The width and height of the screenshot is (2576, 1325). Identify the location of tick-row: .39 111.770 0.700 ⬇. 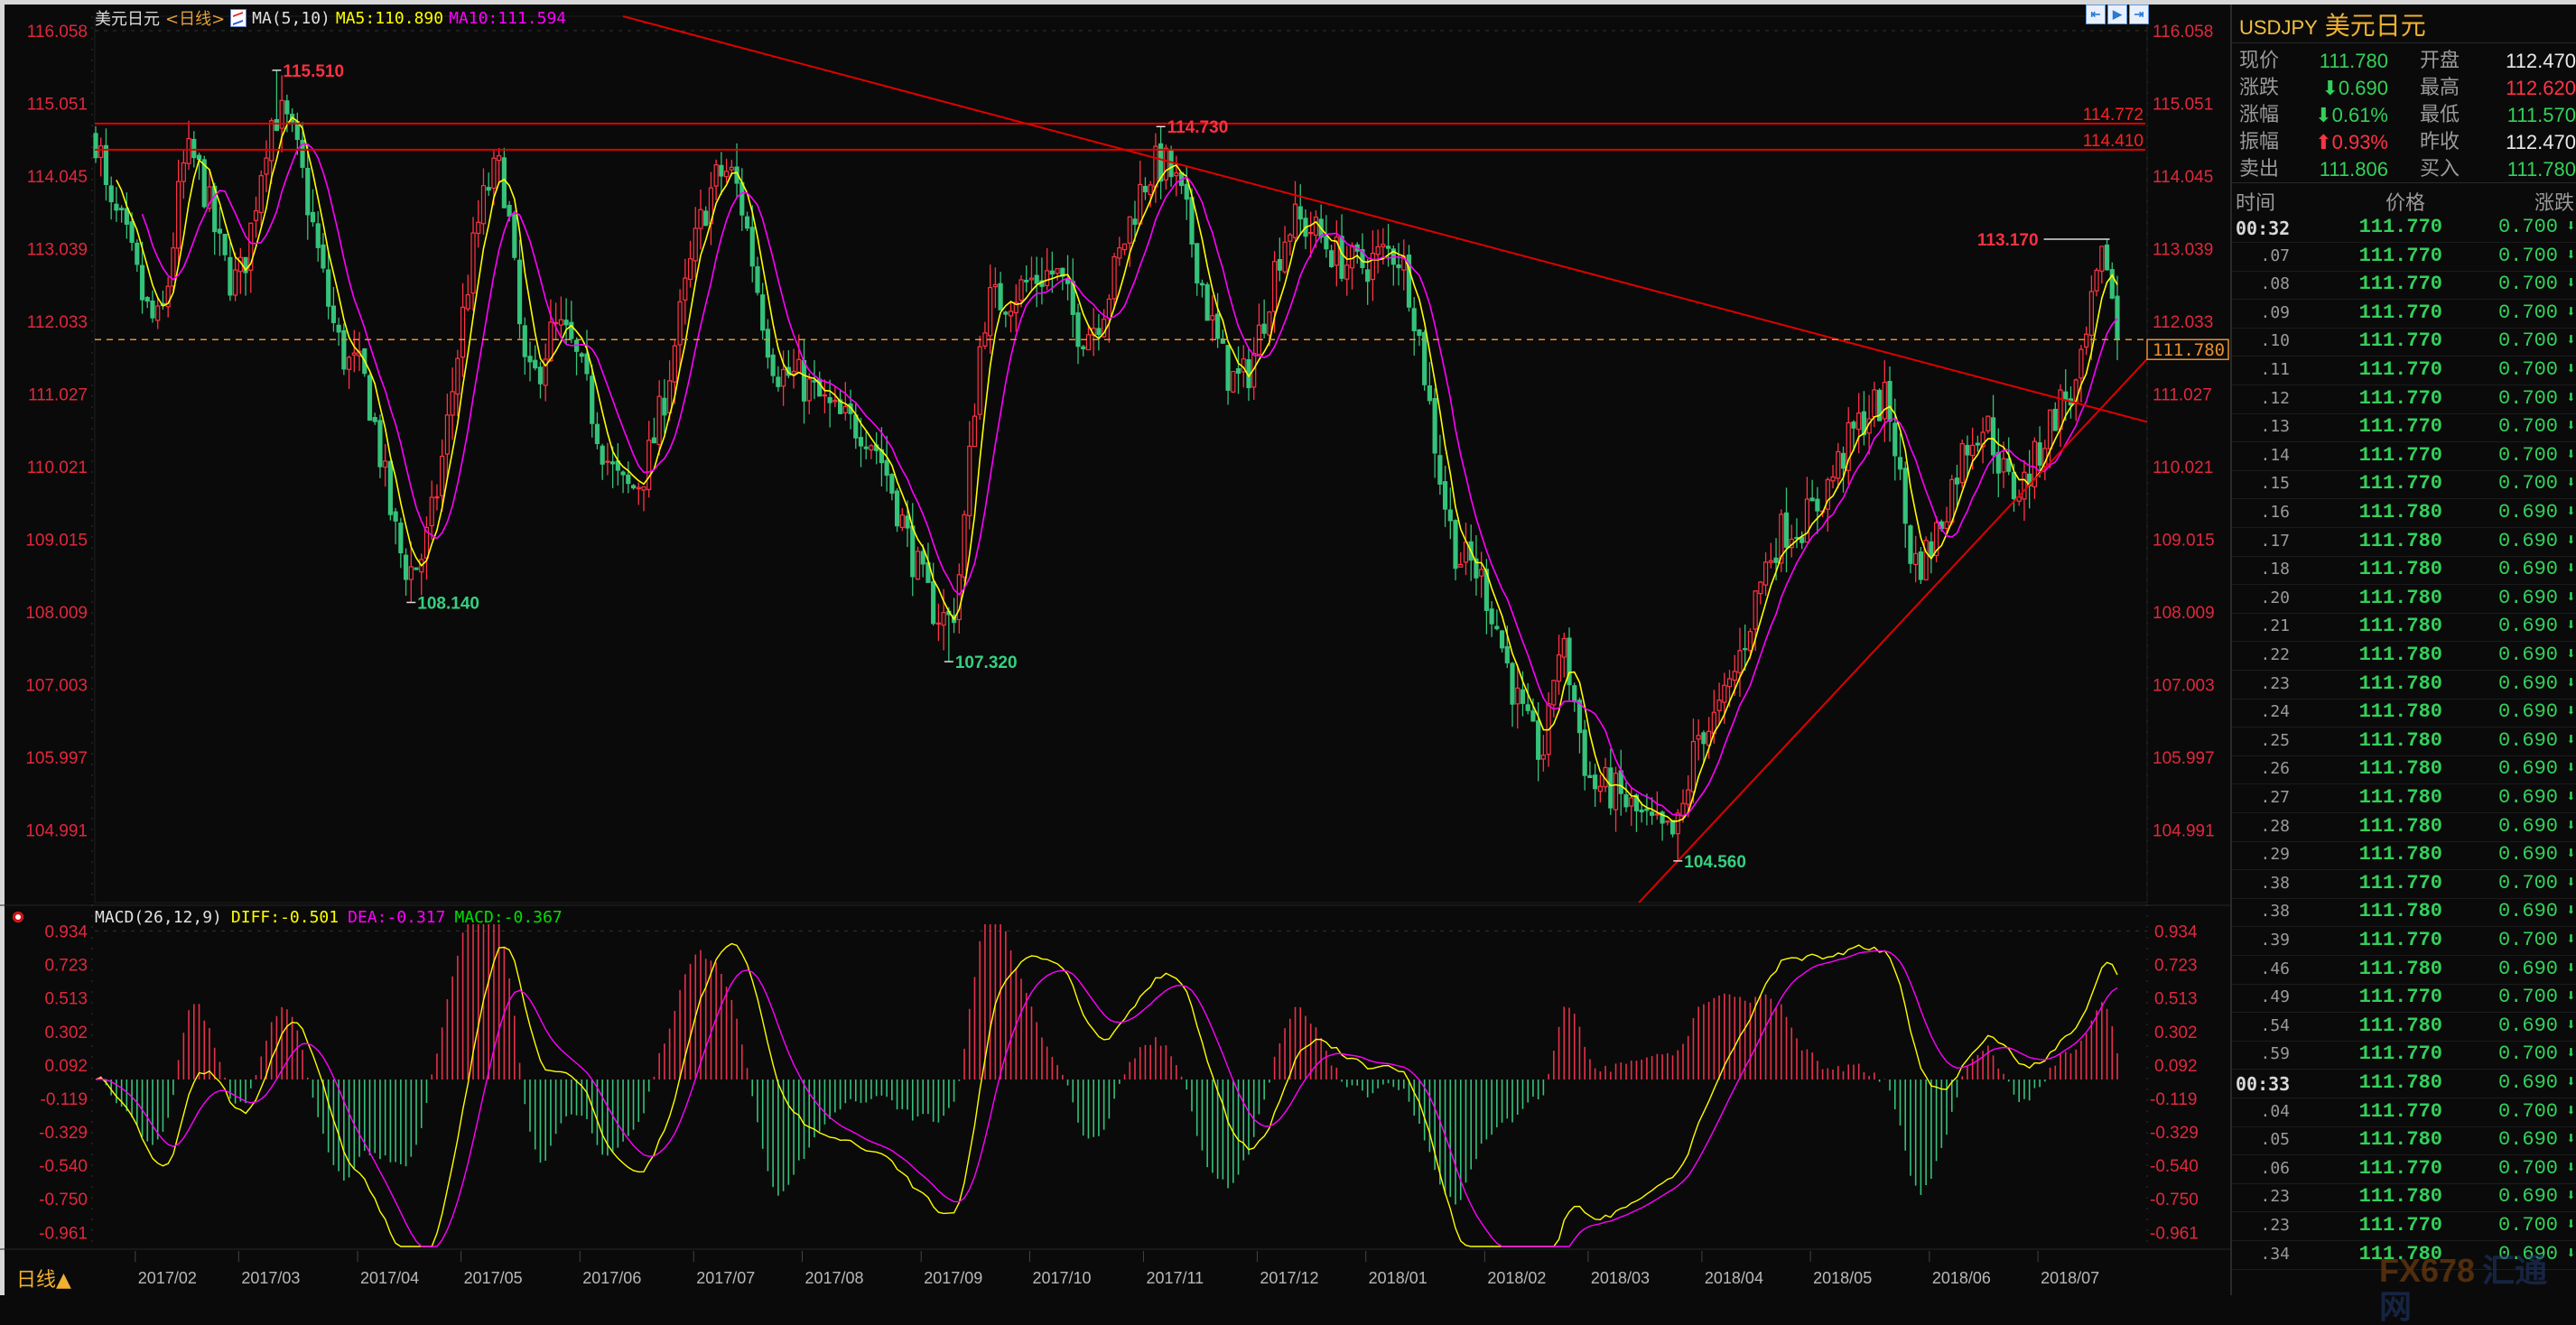
(2404, 942).